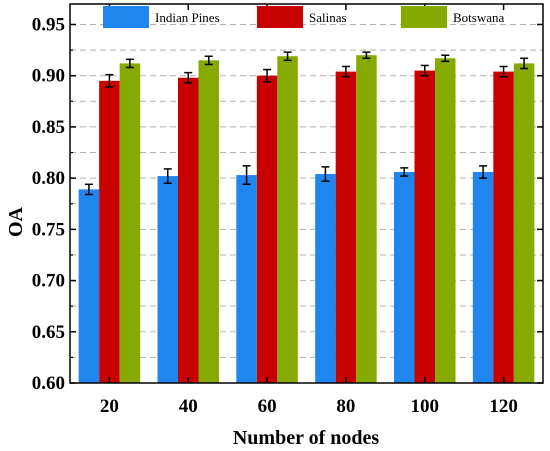 This screenshot has height=451, width=550. What do you see at coordinates (48, 24) in the screenshot?
I see `y-tick-label: 0.95` at bounding box center [48, 24].